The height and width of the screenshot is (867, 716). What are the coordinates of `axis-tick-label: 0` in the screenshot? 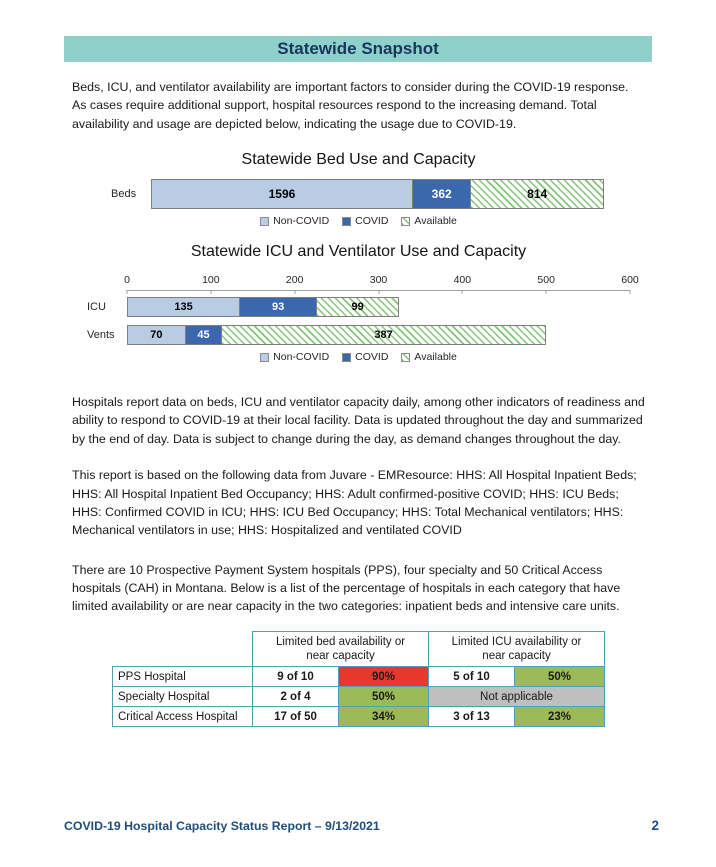 It's located at (127, 280).